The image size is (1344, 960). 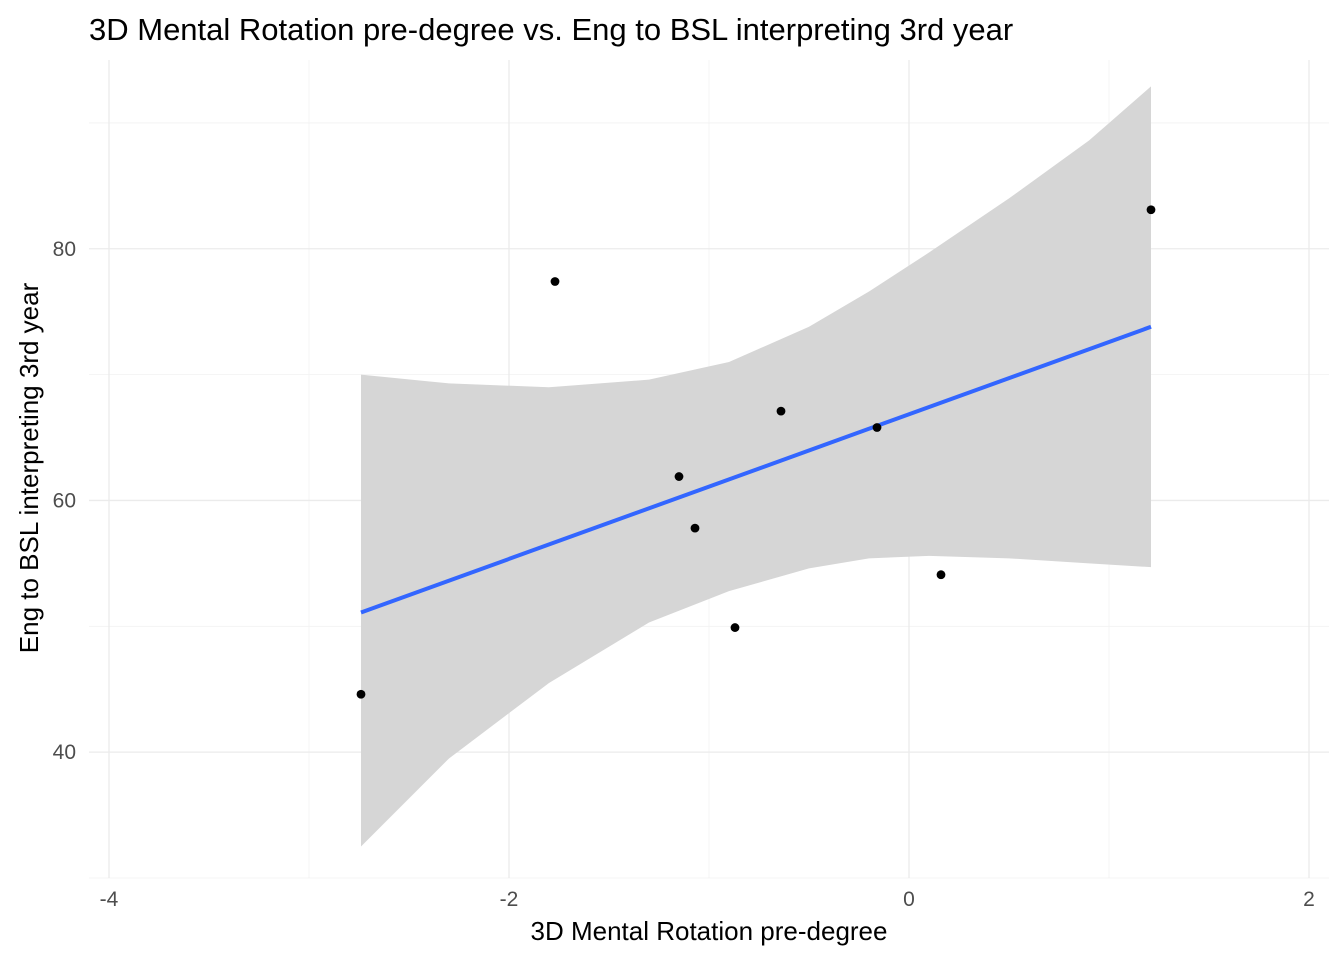 I want to click on x-tick-label: -2, so click(x=509, y=899).